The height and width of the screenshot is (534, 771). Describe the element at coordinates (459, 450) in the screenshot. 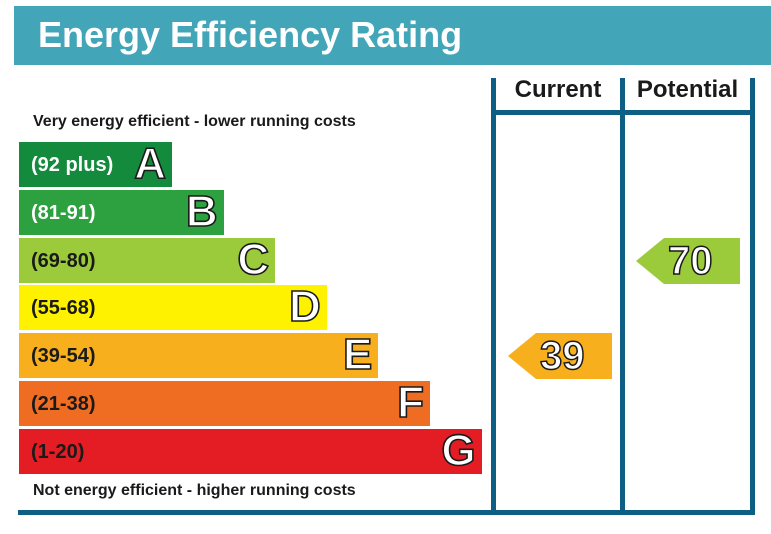

I see `band-letter: G` at that location.